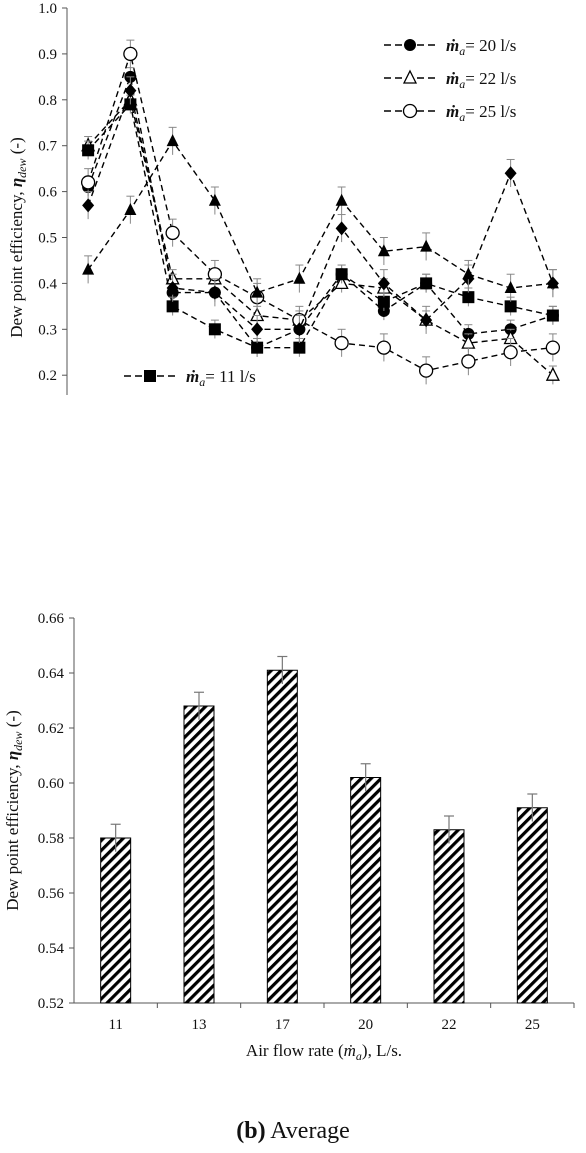 This screenshot has width=586, height=1153. I want to click on y-tick-label: 0.7, so click(47, 147).